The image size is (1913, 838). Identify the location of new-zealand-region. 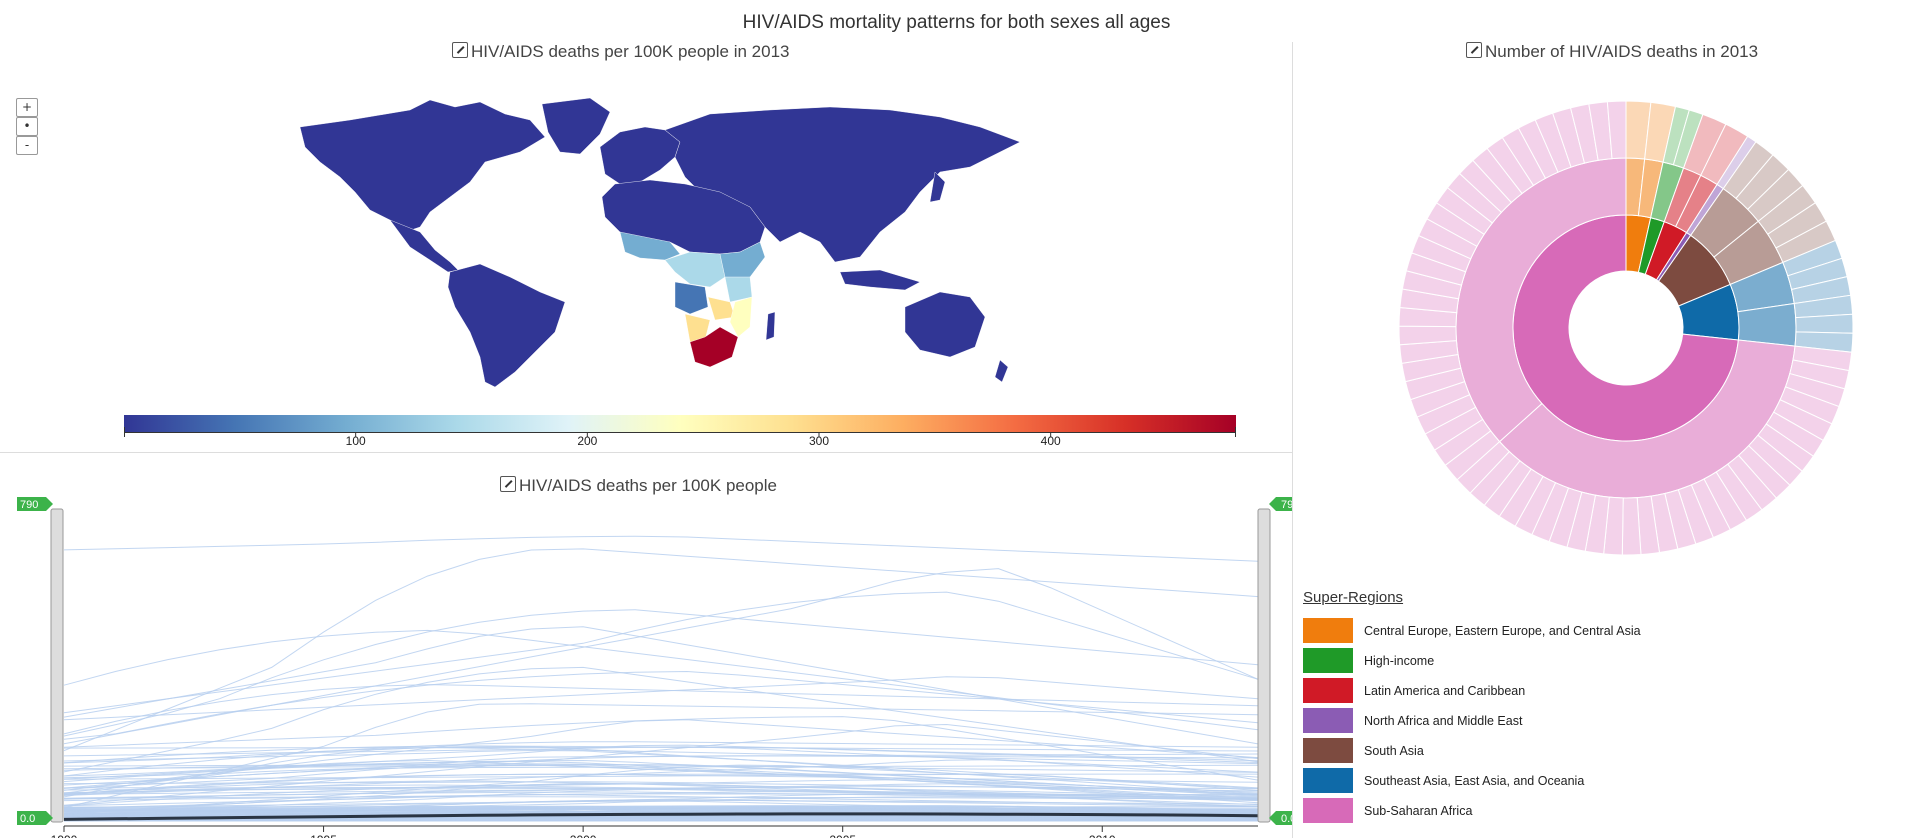
(1001, 371).